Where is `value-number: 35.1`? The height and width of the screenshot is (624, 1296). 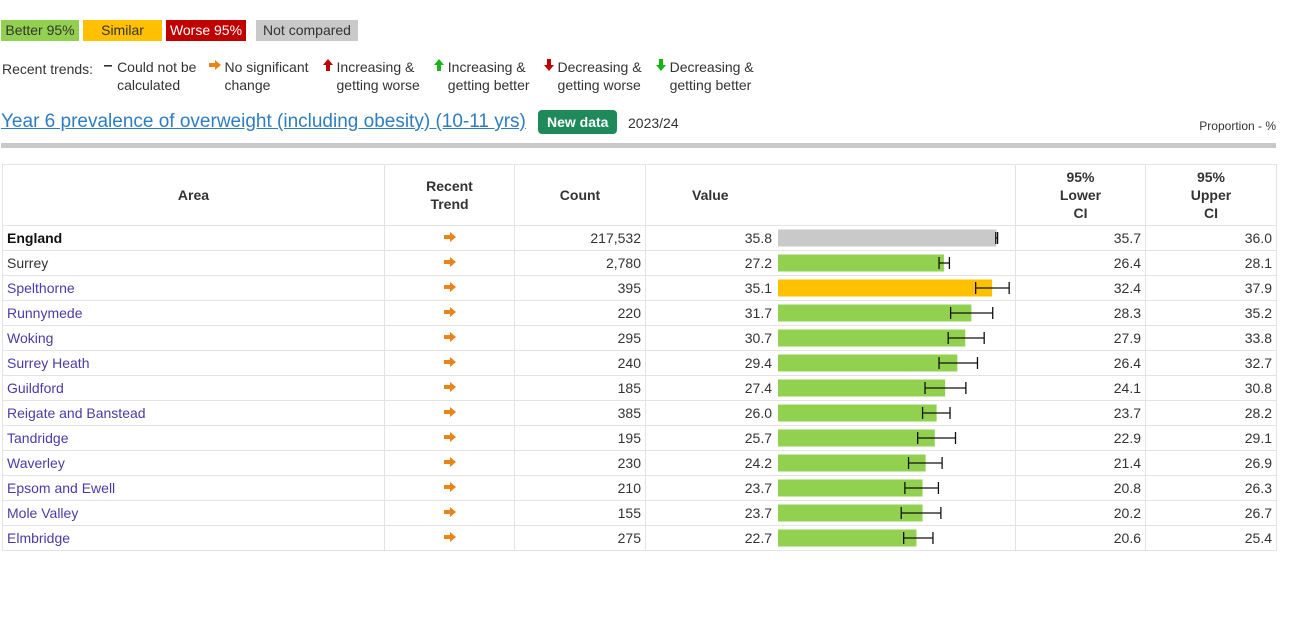
value-number: 35.1 is located at coordinates (758, 288).